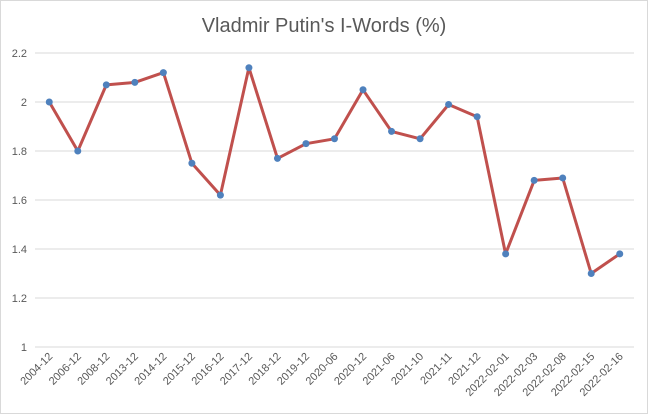 The image size is (648, 414). What do you see at coordinates (24, 348) in the screenshot?
I see `y-tick-label: 1` at bounding box center [24, 348].